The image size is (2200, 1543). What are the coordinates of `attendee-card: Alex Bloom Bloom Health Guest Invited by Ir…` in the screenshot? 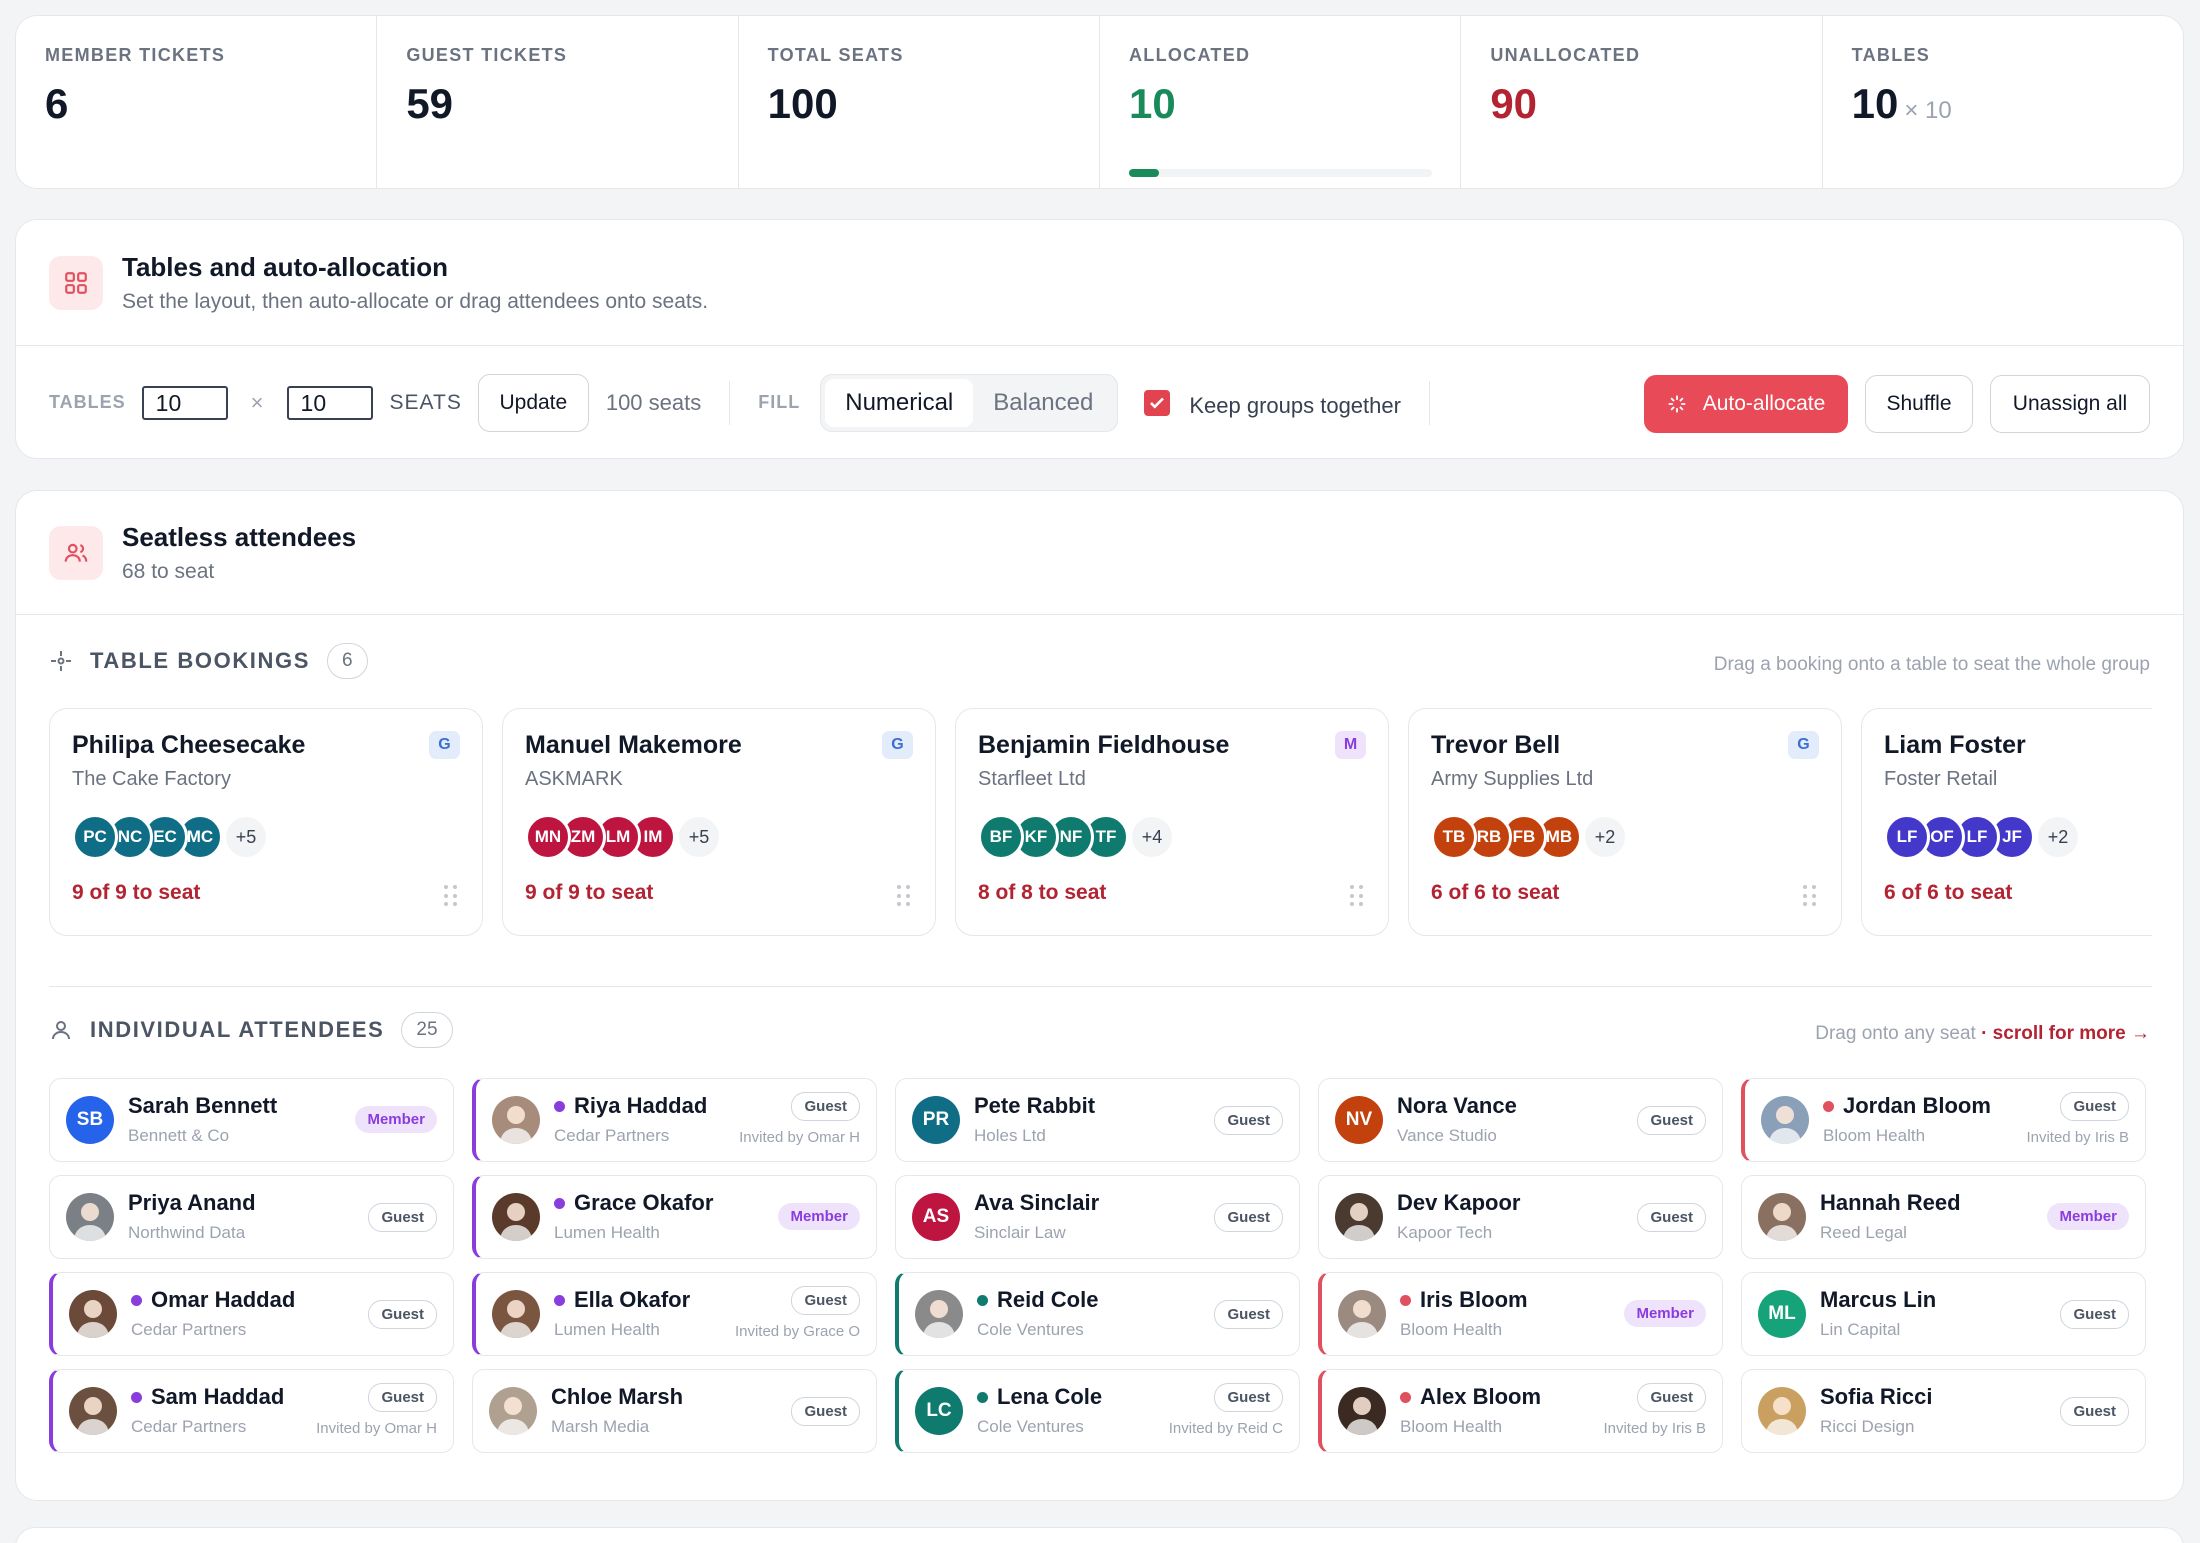 It's located at (1520, 1411).